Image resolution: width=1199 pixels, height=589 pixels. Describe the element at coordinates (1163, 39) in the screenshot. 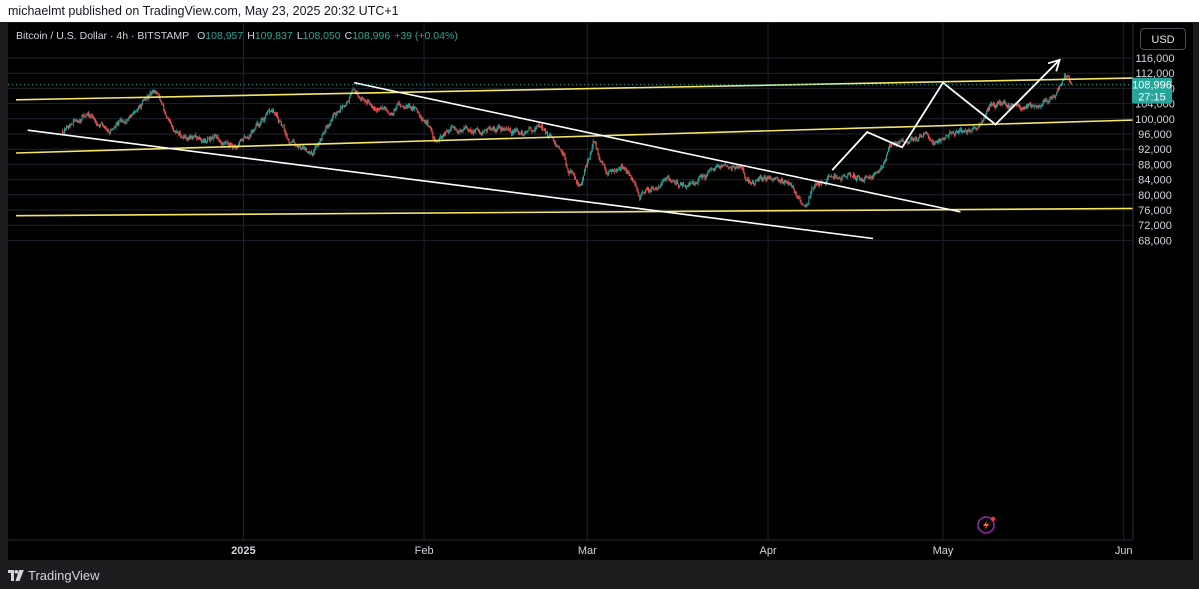

I see `currency-button: USD` at that location.